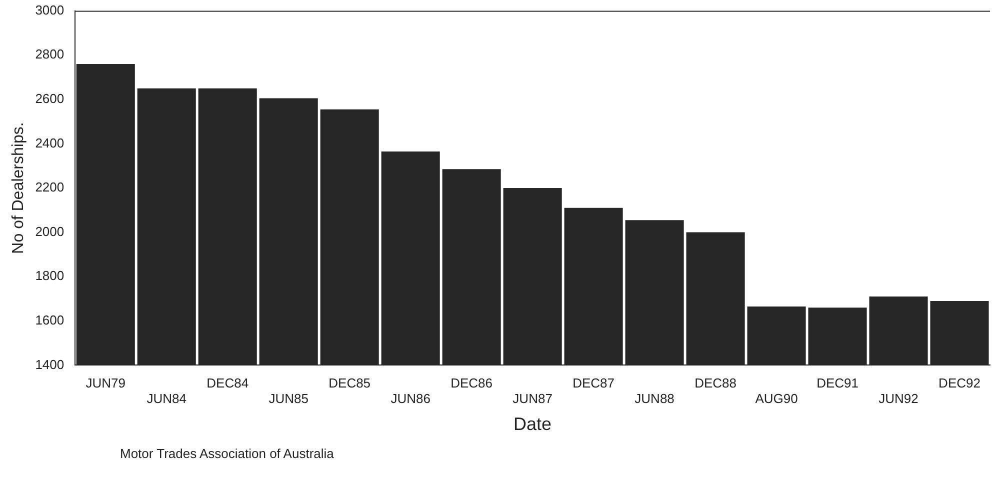 The width and height of the screenshot is (1000, 480). What do you see at coordinates (410, 398) in the screenshot?
I see `x-tick-label: JUN86` at bounding box center [410, 398].